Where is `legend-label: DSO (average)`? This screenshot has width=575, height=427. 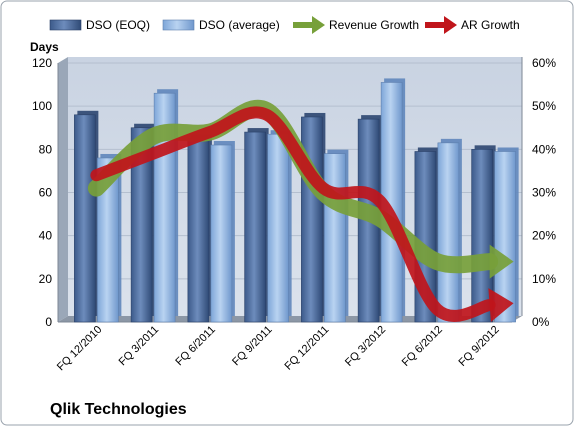
legend-label: DSO (average) is located at coordinates (239, 25).